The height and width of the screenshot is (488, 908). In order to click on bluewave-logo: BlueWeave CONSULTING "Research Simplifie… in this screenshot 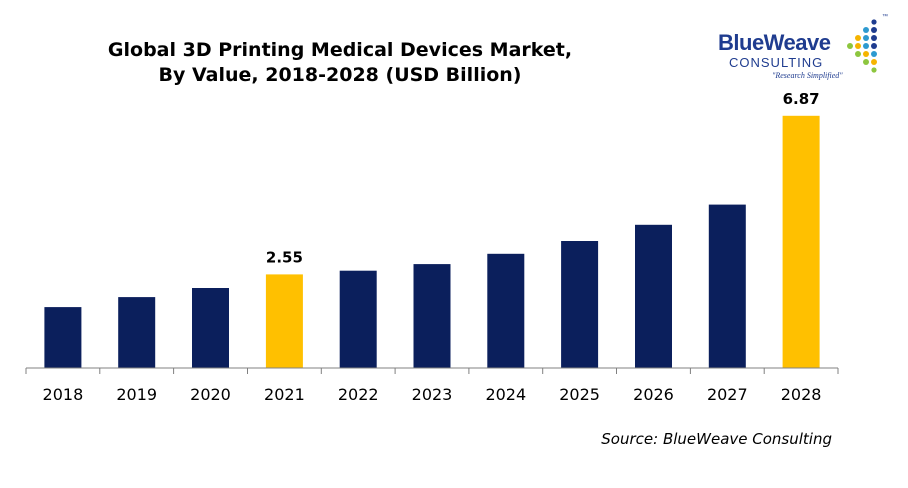, I will do `click(804, 54)`.